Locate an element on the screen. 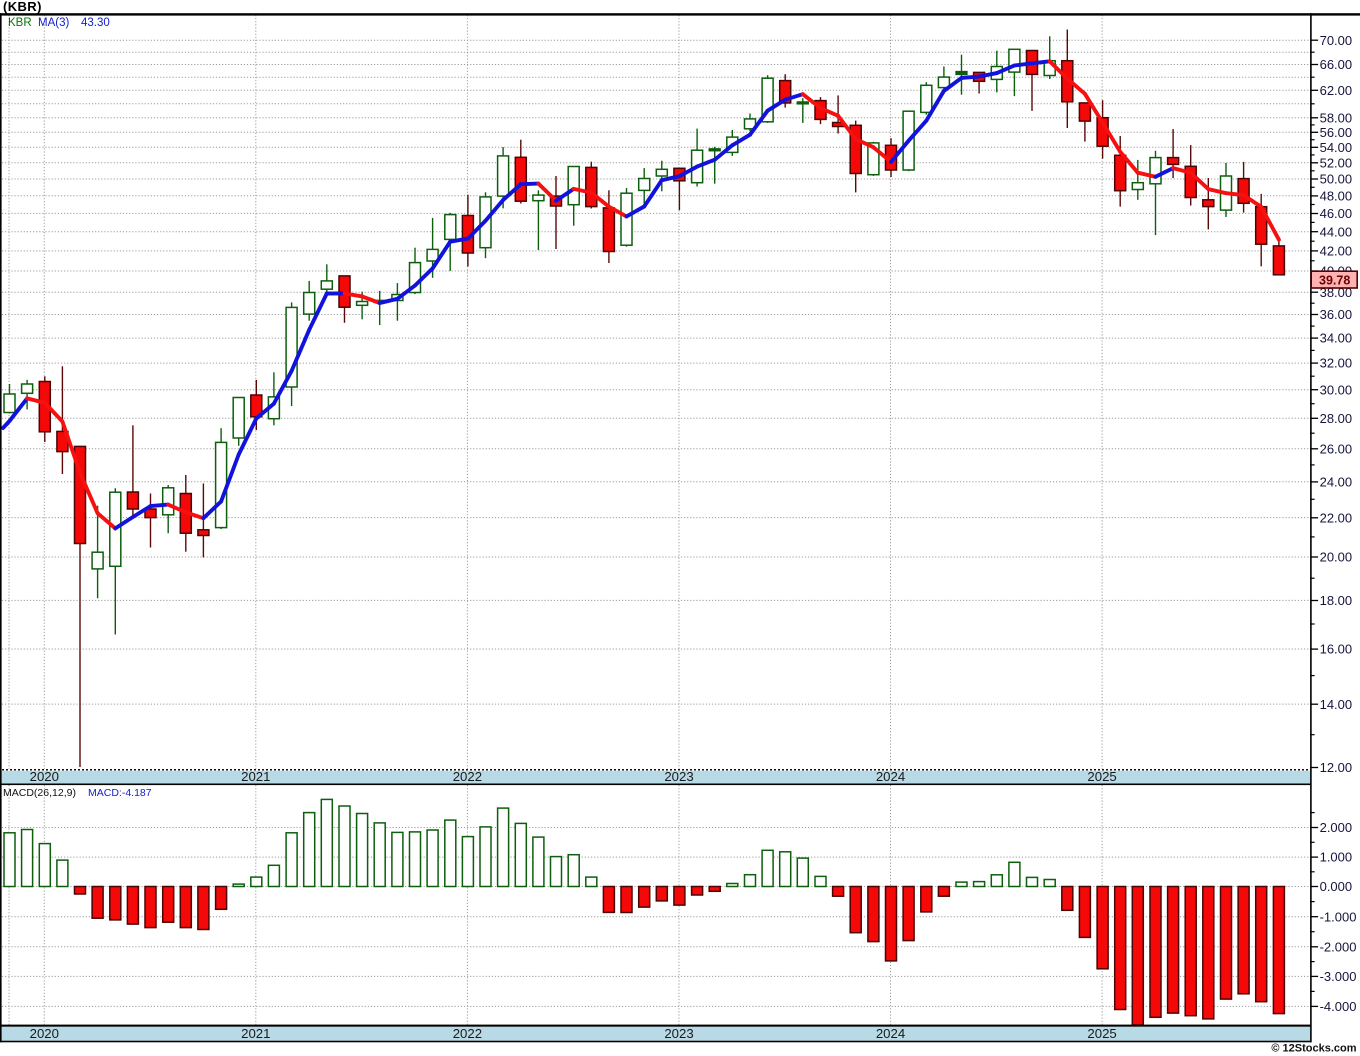  svg-text: -2.000 is located at coordinates (1338, 946).